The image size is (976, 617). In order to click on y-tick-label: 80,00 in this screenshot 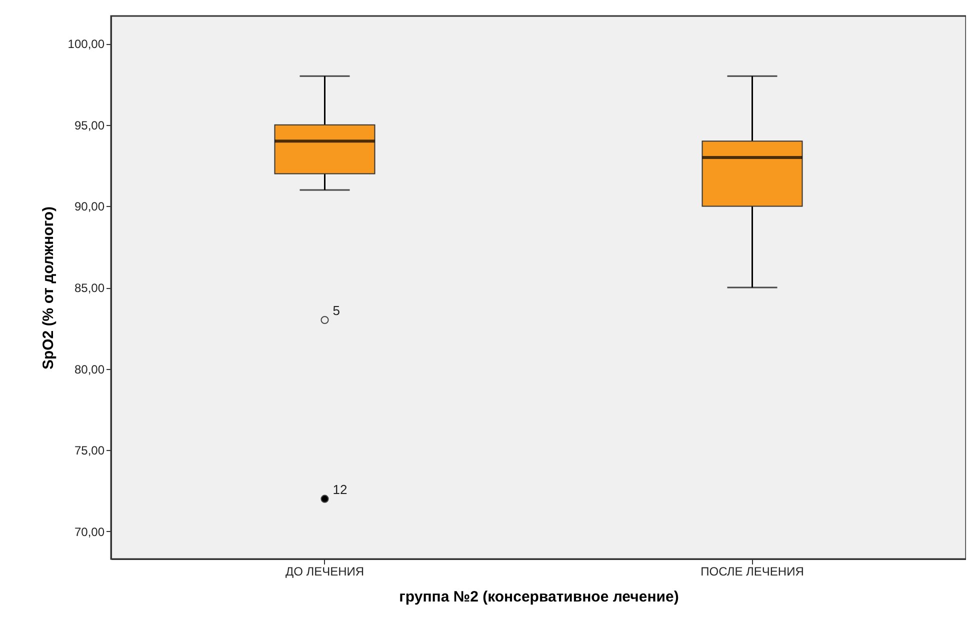, I will do `click(89, 369)`.